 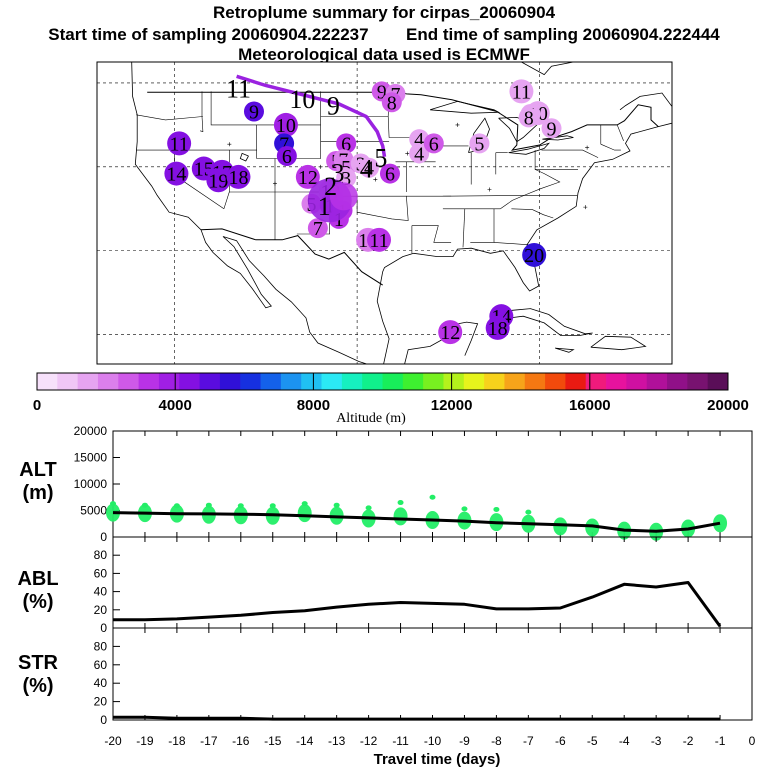 What do you see at coordinates (333, 105) in the screenshot?
I see `path-label: 9` at bounding box center [333, 105].